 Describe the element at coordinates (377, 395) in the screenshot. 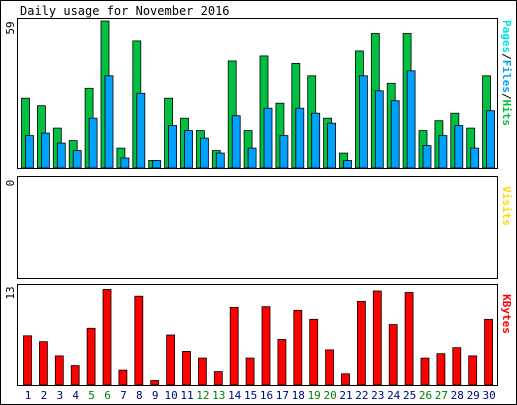

I see `x-tick-day-23: 23` at that location.